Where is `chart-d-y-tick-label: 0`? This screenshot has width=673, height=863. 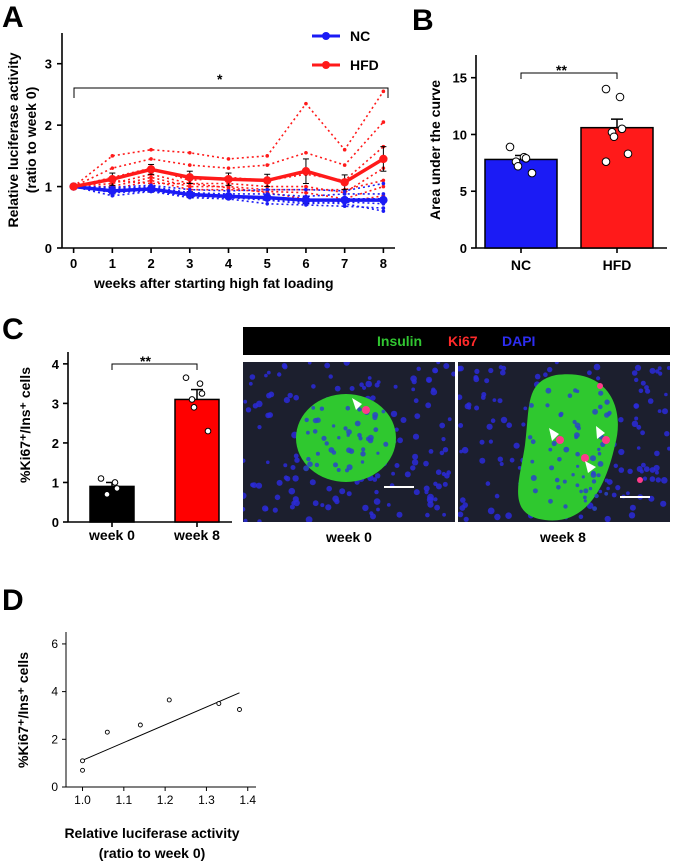
chart-d-y-tick-label: 0 is located at coordinates (54, 787).